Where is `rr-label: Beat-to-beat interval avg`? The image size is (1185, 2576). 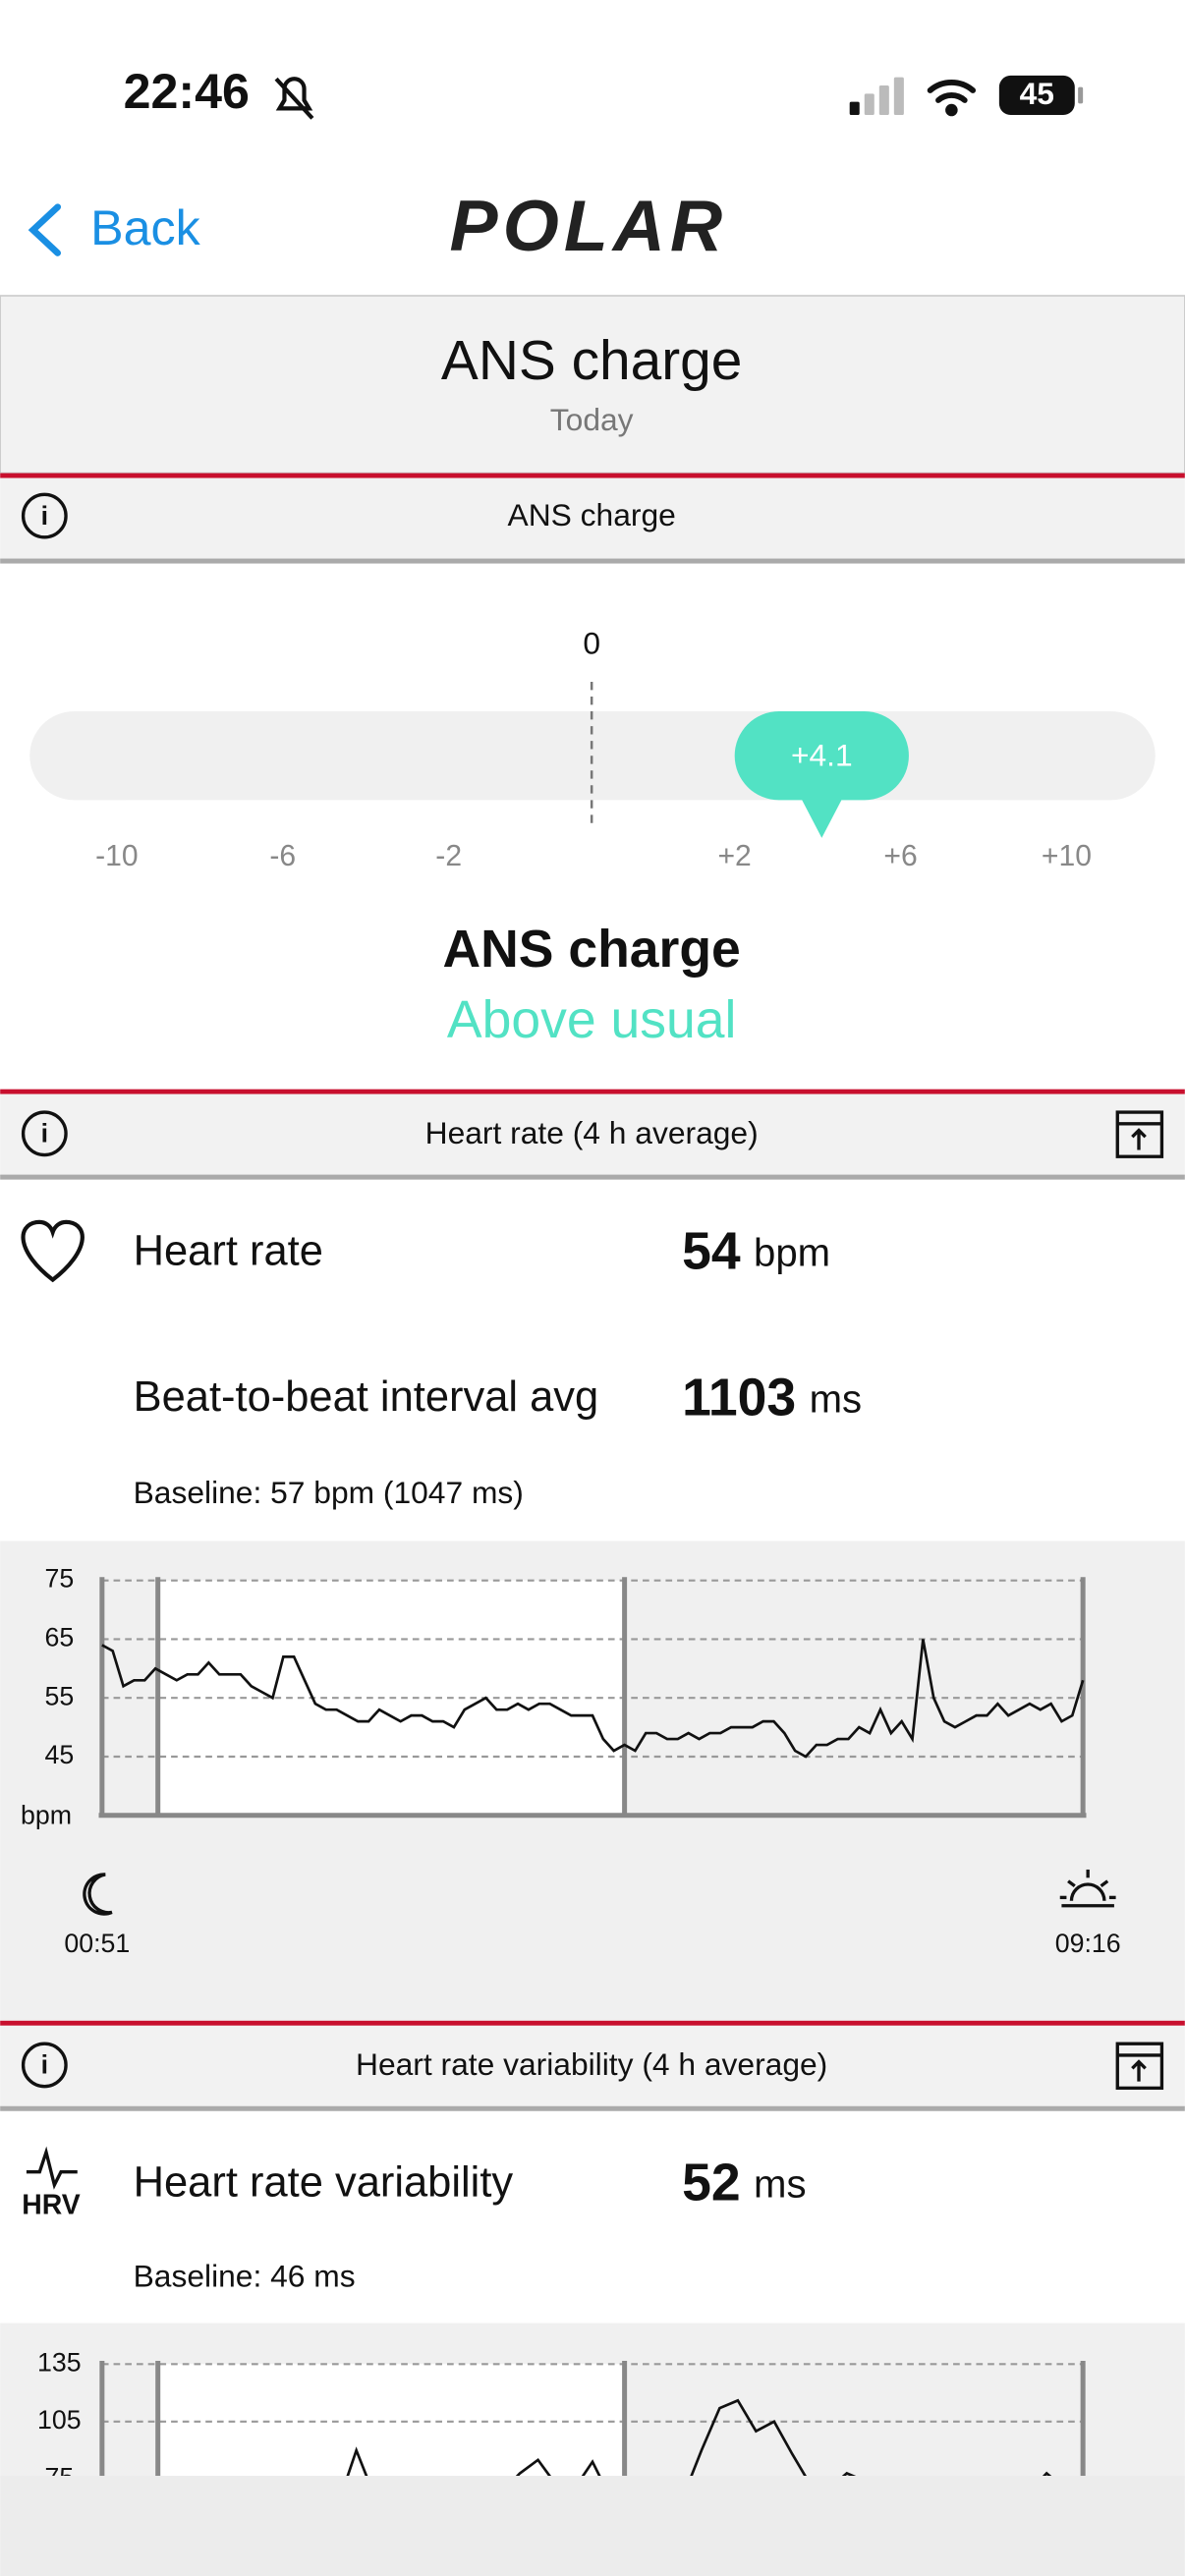
rr-label: Beat-to-beat interval avg is located at coordinates (367, 1397).